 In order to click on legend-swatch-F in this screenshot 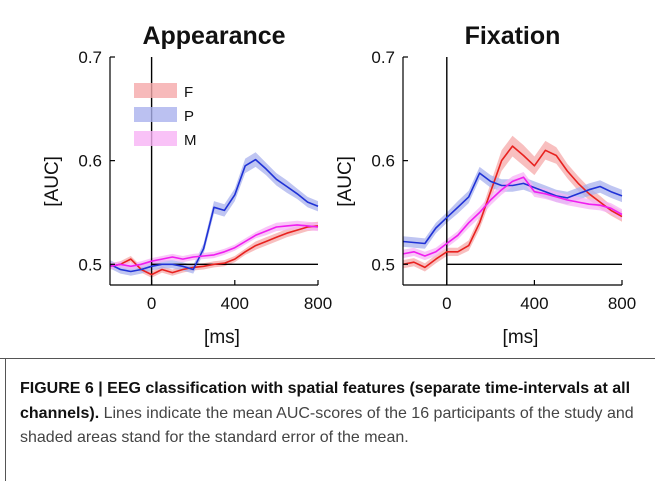, I will do `click(155, 90)`.